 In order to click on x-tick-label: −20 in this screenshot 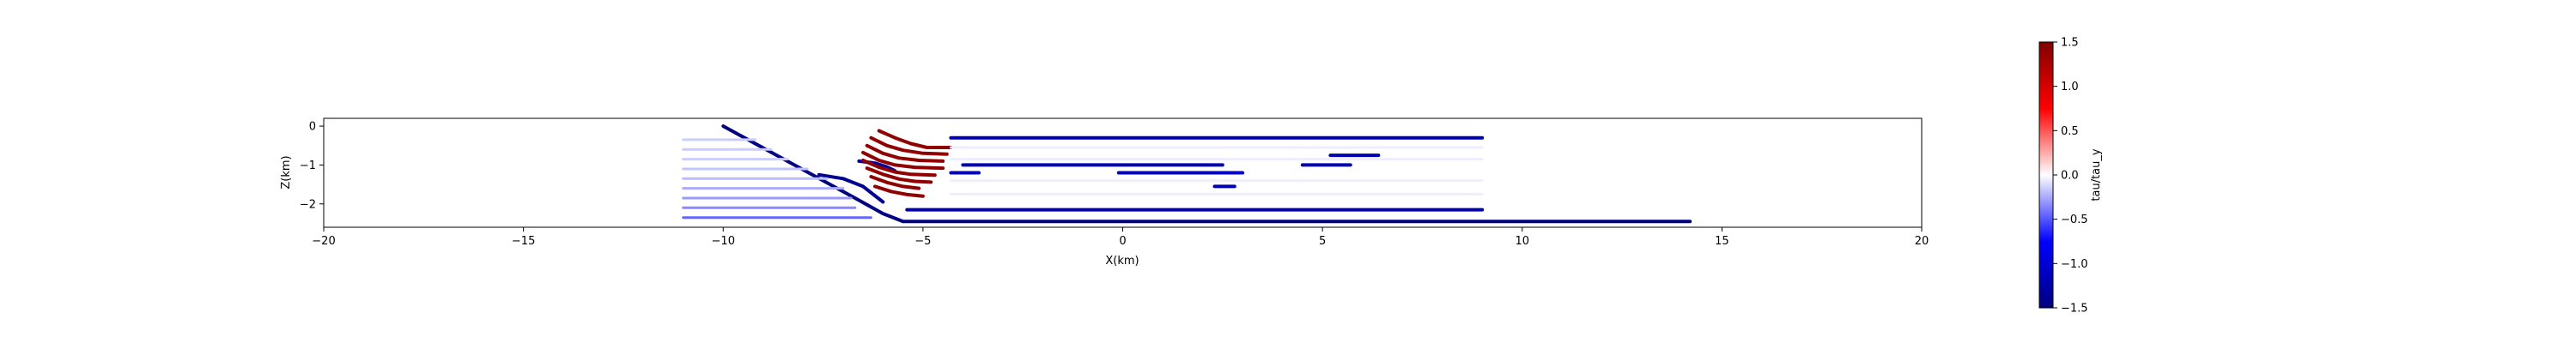, I will do `click(323, 242)`.